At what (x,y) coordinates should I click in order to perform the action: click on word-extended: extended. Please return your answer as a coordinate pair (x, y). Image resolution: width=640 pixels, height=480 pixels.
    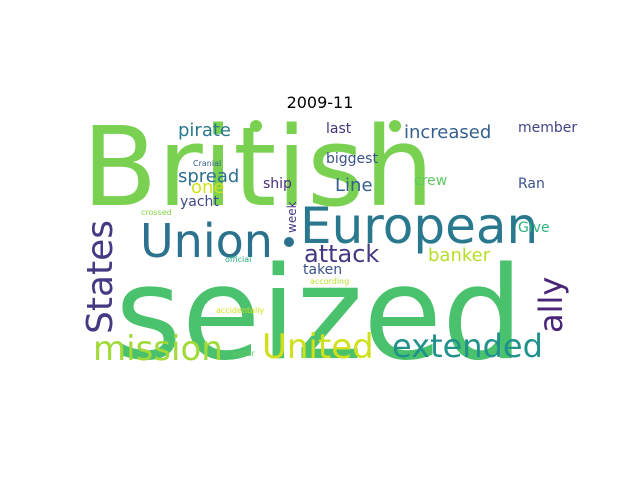
    Looking at the image, I should click on (467, 346).